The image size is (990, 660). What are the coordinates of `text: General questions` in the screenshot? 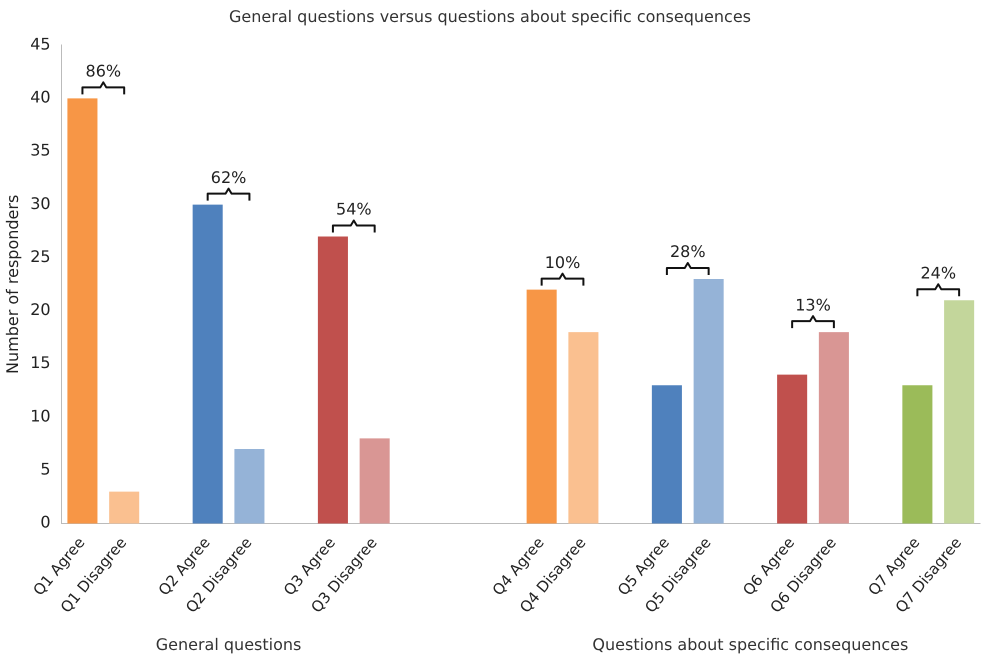 It's located at (229, 644).